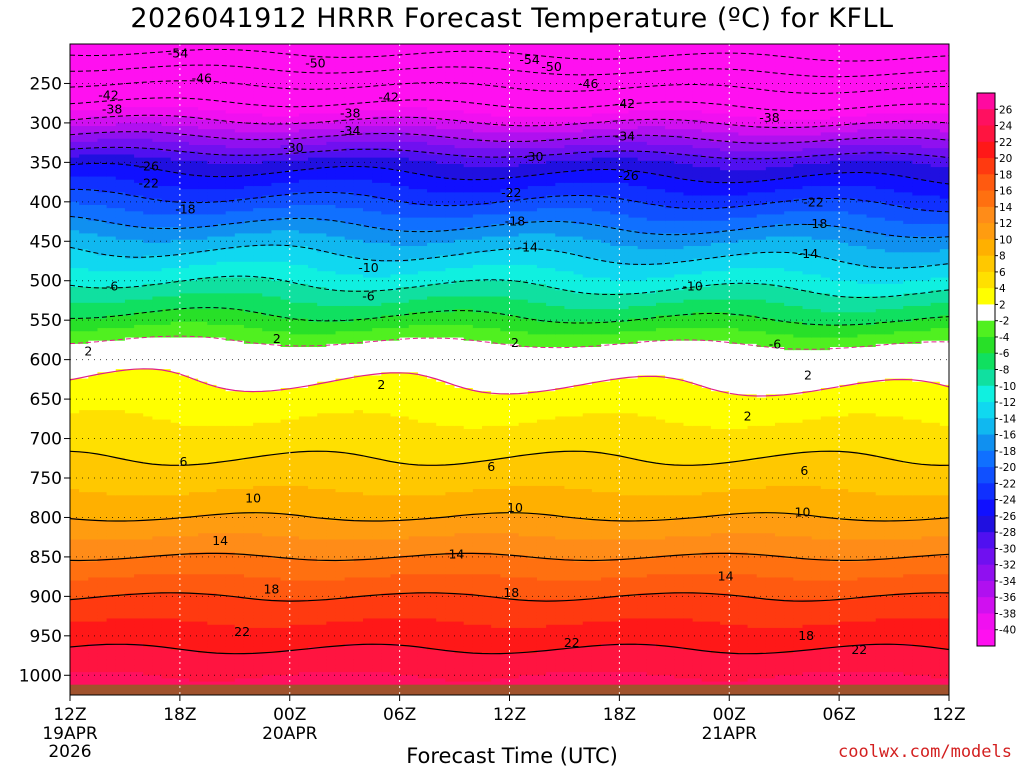 The height and width of the screenshot is (768, 1024). I want to click on contour-label: -30, so click(293, 147).